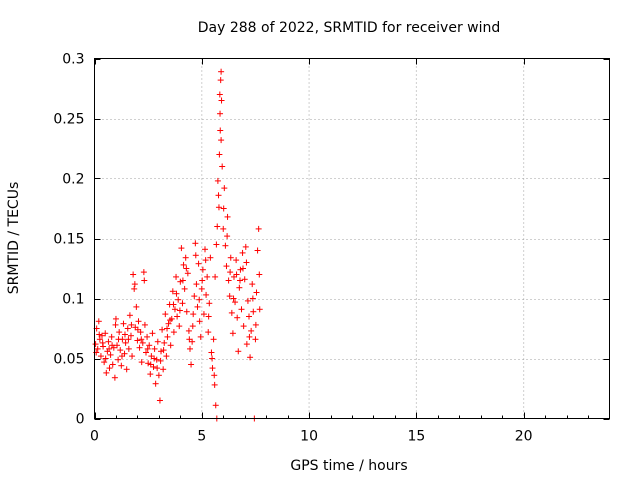 Image resolution: width=640 pixels, height=480 pixels. Describe the element at coordinates (14, 238) in the screenshot. I see `y-axis-label: SRMTID / TECUs` at that location.